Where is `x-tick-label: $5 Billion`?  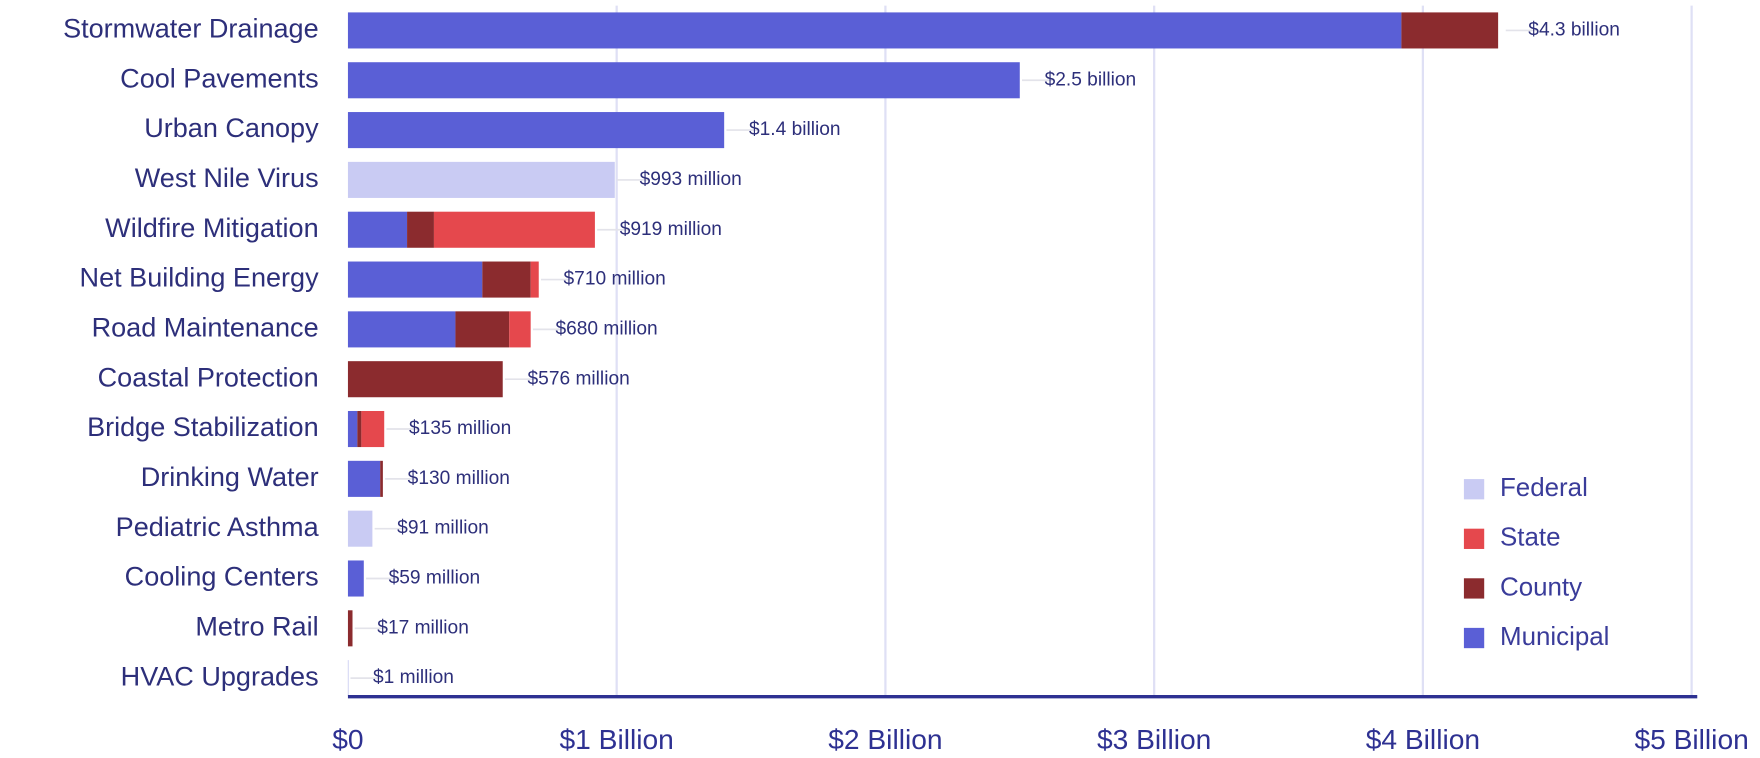
x-tick-label: $5 Billion is located at coordinates (1691, 738).